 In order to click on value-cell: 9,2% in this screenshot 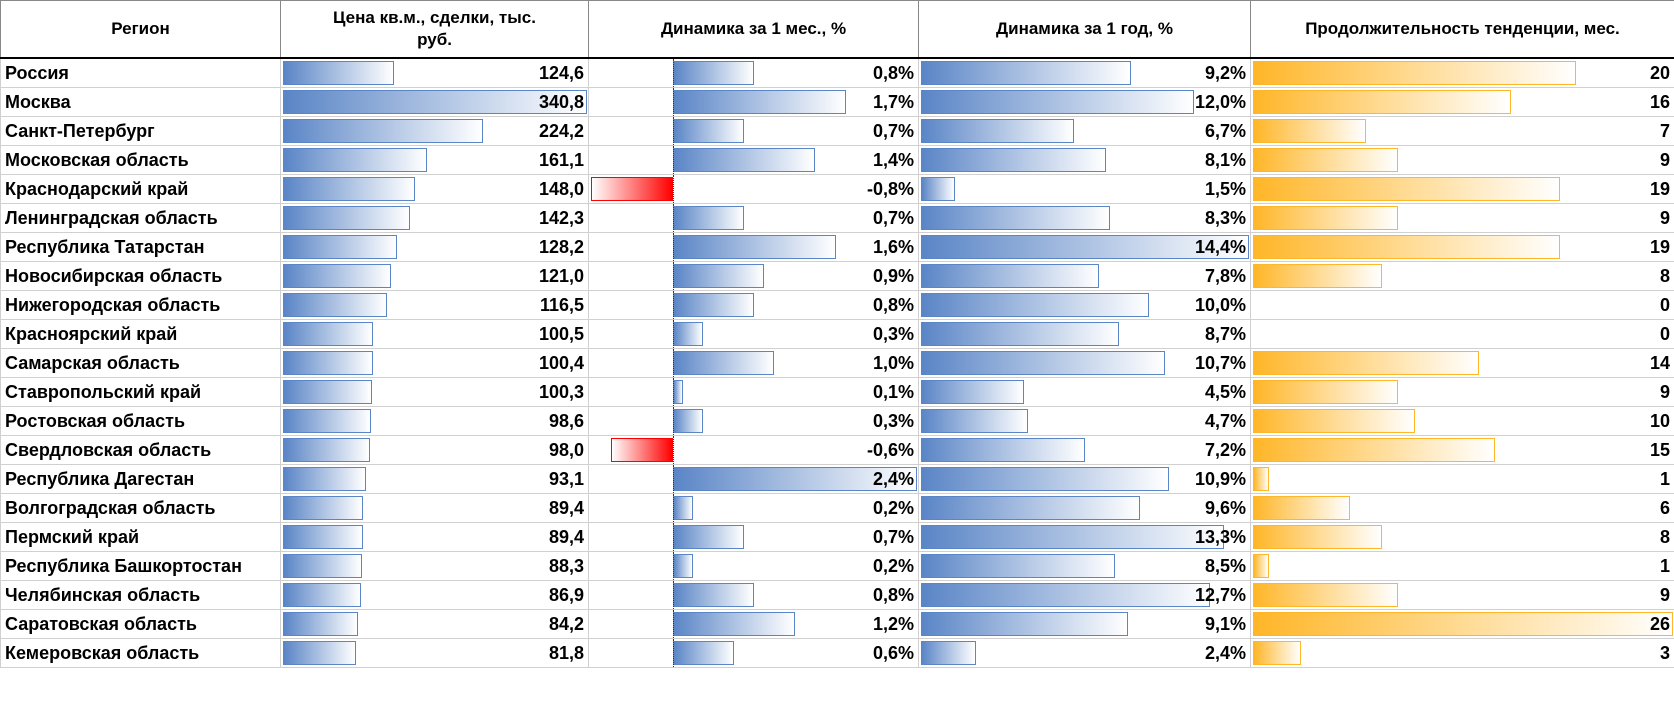, I will do `click(1084, 72)`.